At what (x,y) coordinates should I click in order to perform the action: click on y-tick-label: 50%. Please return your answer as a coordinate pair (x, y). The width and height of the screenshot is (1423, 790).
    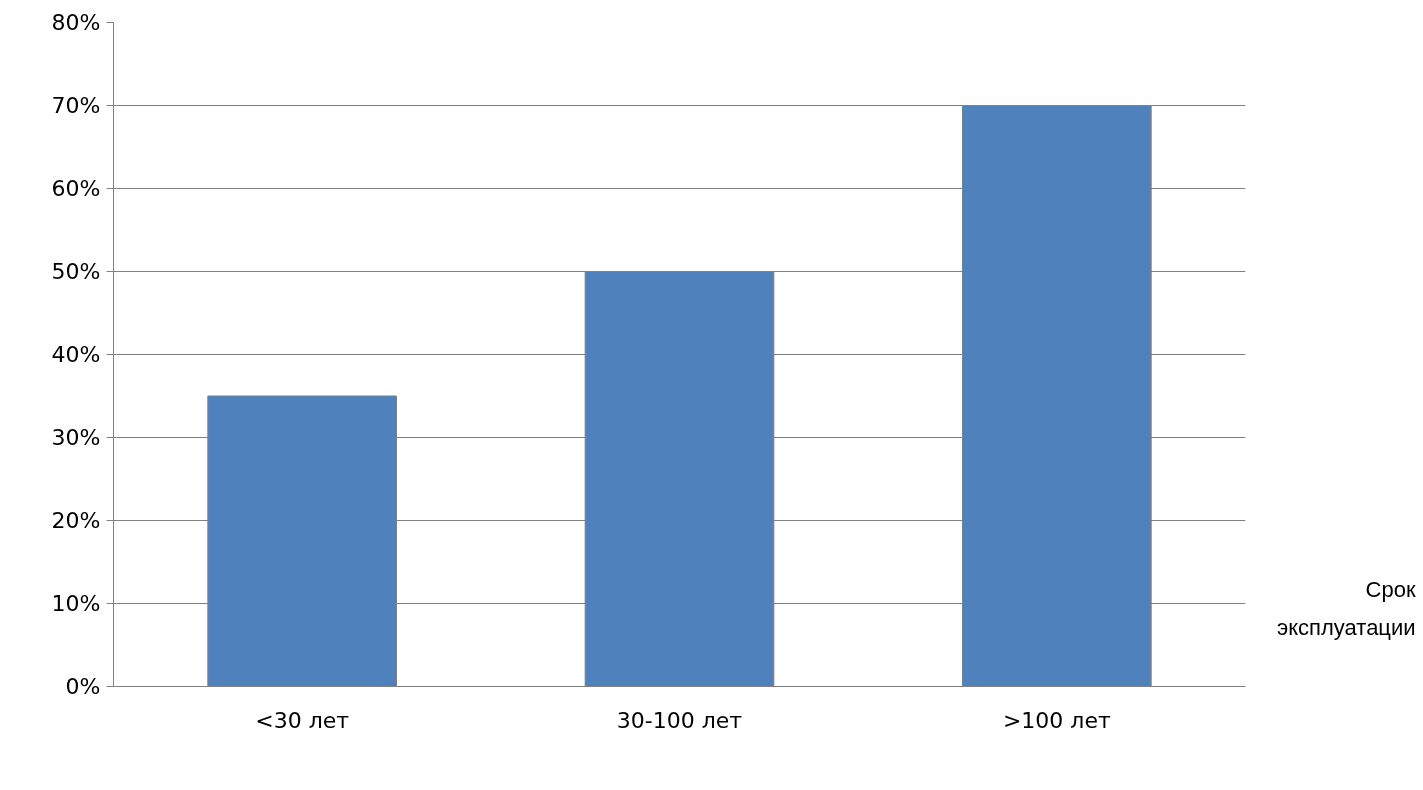
    Looking at the image, I should click on (76, 271).